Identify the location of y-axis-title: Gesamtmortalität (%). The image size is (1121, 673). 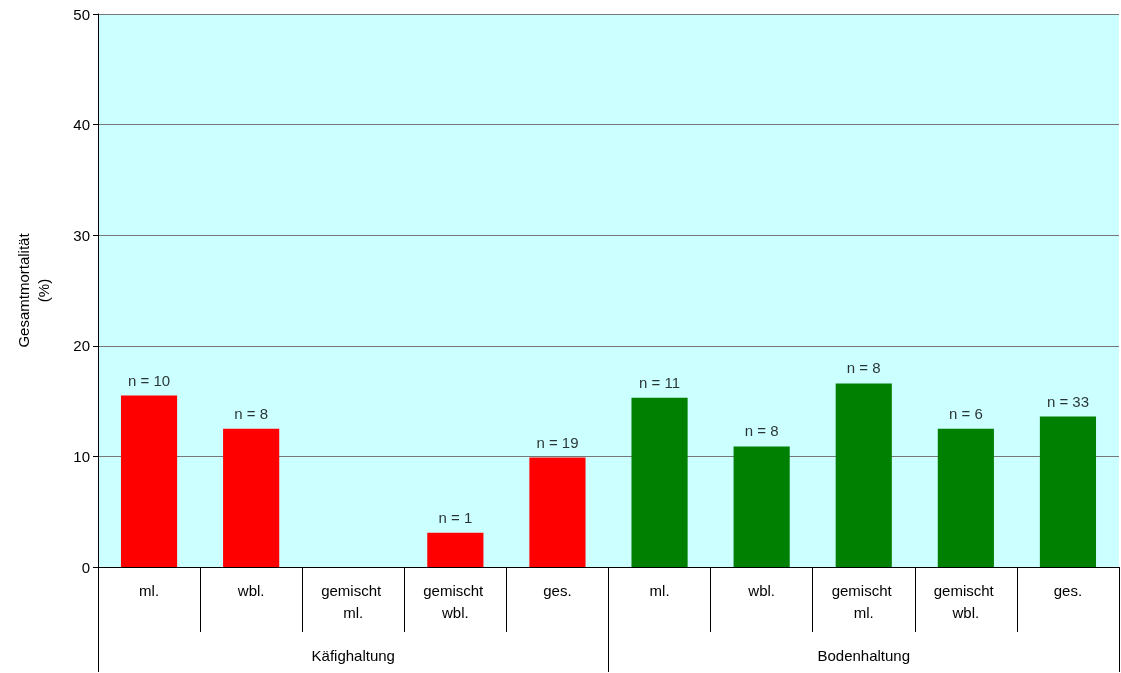
(33, 290).